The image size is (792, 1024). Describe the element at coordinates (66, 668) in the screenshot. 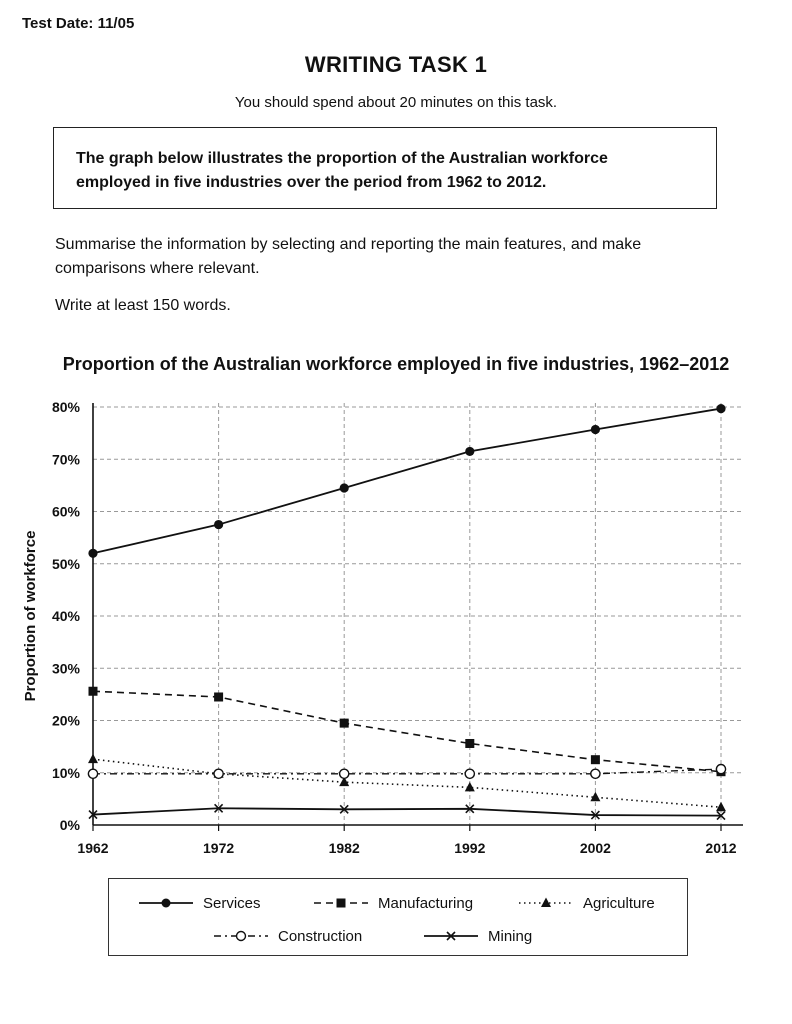

I see `y-tick-label: 30%` at that location.